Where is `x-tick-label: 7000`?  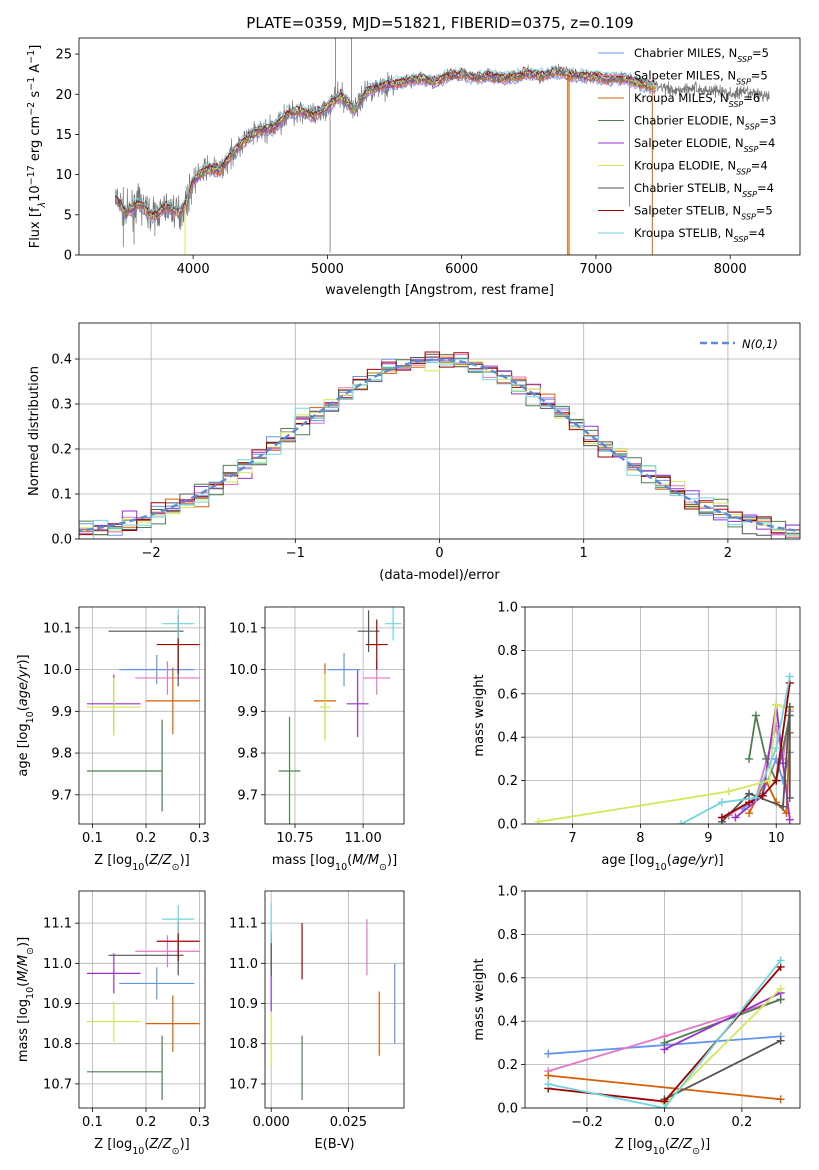
x-tick-label: 7000 is located at coordinates (595, 269).